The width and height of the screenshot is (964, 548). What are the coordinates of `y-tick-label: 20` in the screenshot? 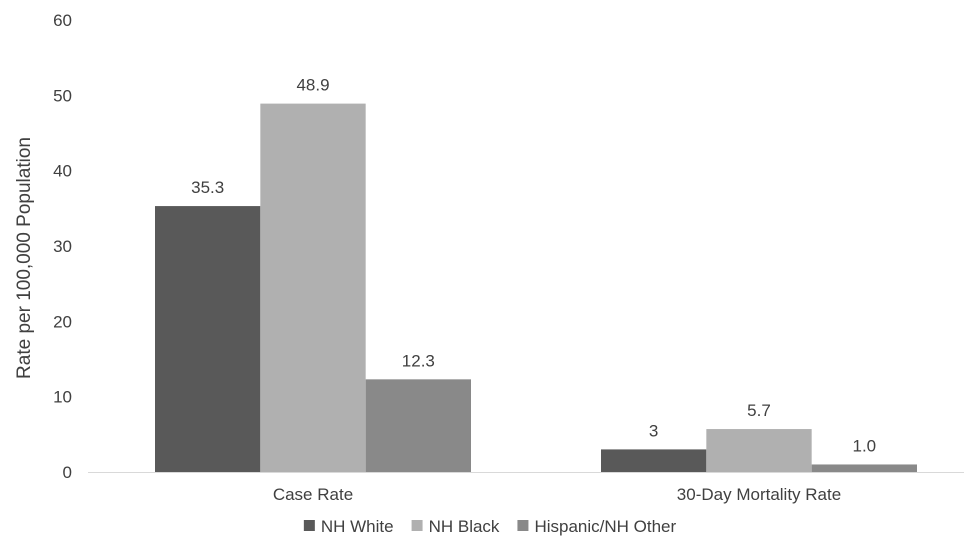 It's located at (62, 321).